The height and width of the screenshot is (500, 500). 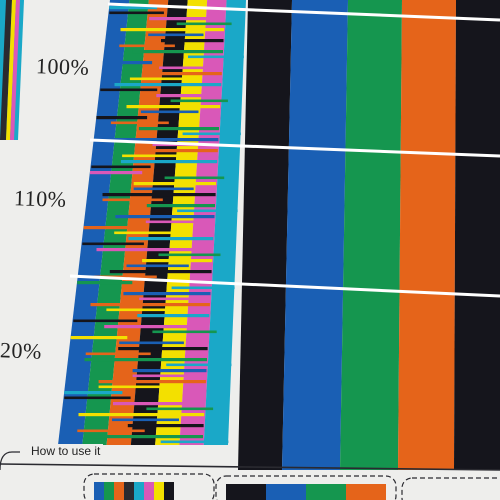 I want to click on black-column, so click(x=265, y=235).